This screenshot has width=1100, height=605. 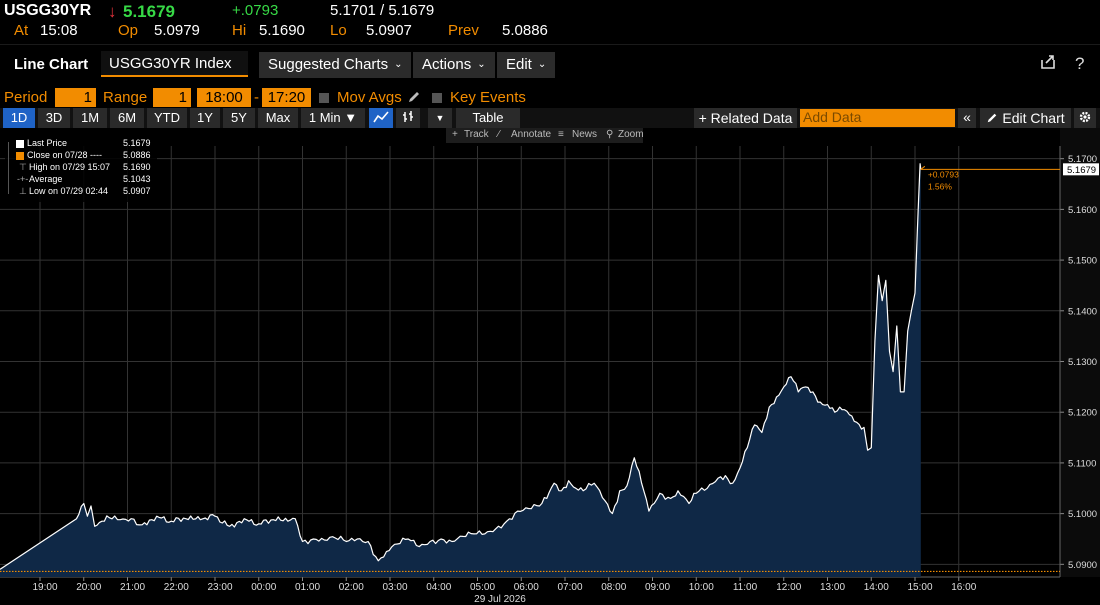 I want to click on range-label: Range, so click(x=125, y=97).